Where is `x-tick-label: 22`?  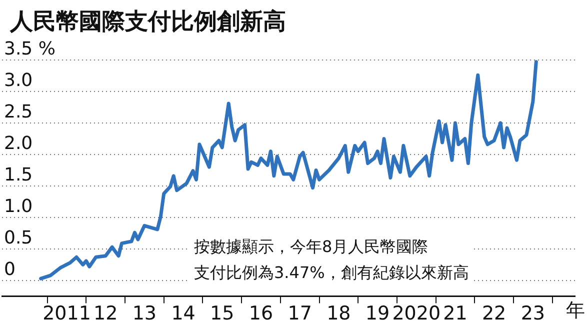
x-tick-label: 22 is located at coordinates (494, 313).